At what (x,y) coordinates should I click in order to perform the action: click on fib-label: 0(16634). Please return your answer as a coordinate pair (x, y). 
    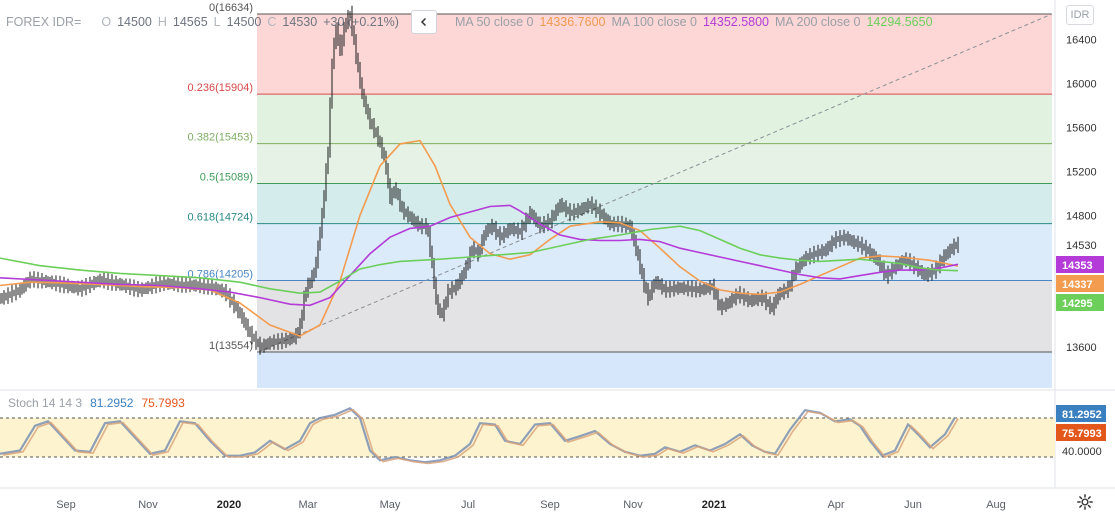
    Looking at the image, I should click on (231, 8).